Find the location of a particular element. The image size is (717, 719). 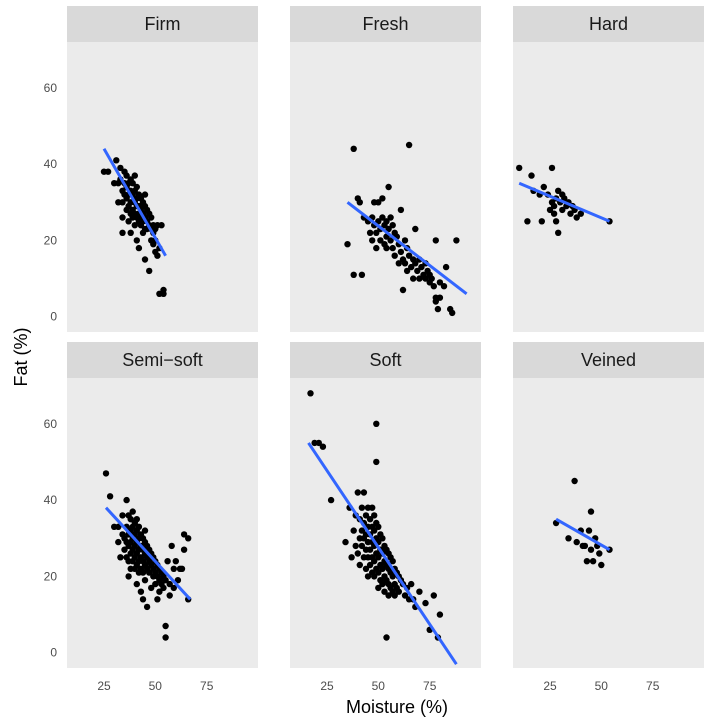

facet-panel: Veined is located at coordinates (608, 505).